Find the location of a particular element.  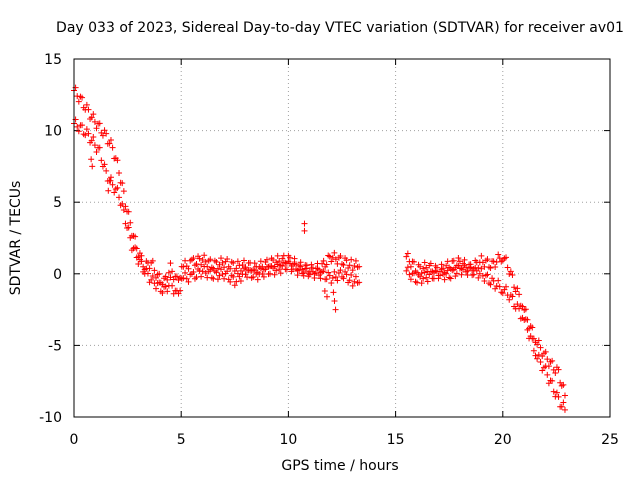

y-tick-label: 0 is located at coordinates (57, 275).